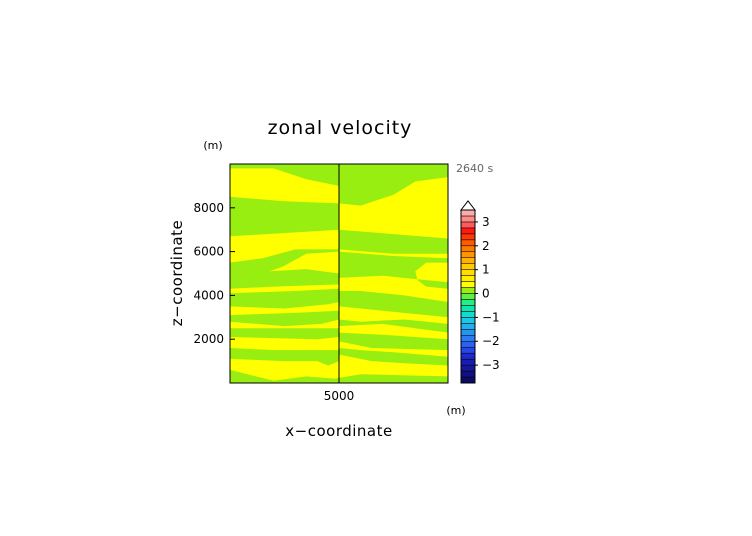 The width and height of the screenshot is (752, 536). What do you see at coordinates (479, 292) in the screenshot?
I see `colorbar: 3 2 1 0 −1 −2 −3` at bounding box center [479, 292].